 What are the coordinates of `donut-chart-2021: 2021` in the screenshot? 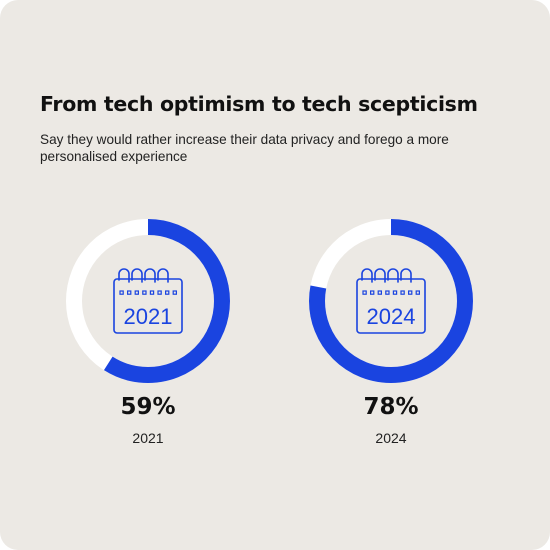 It's located at (148, 301).